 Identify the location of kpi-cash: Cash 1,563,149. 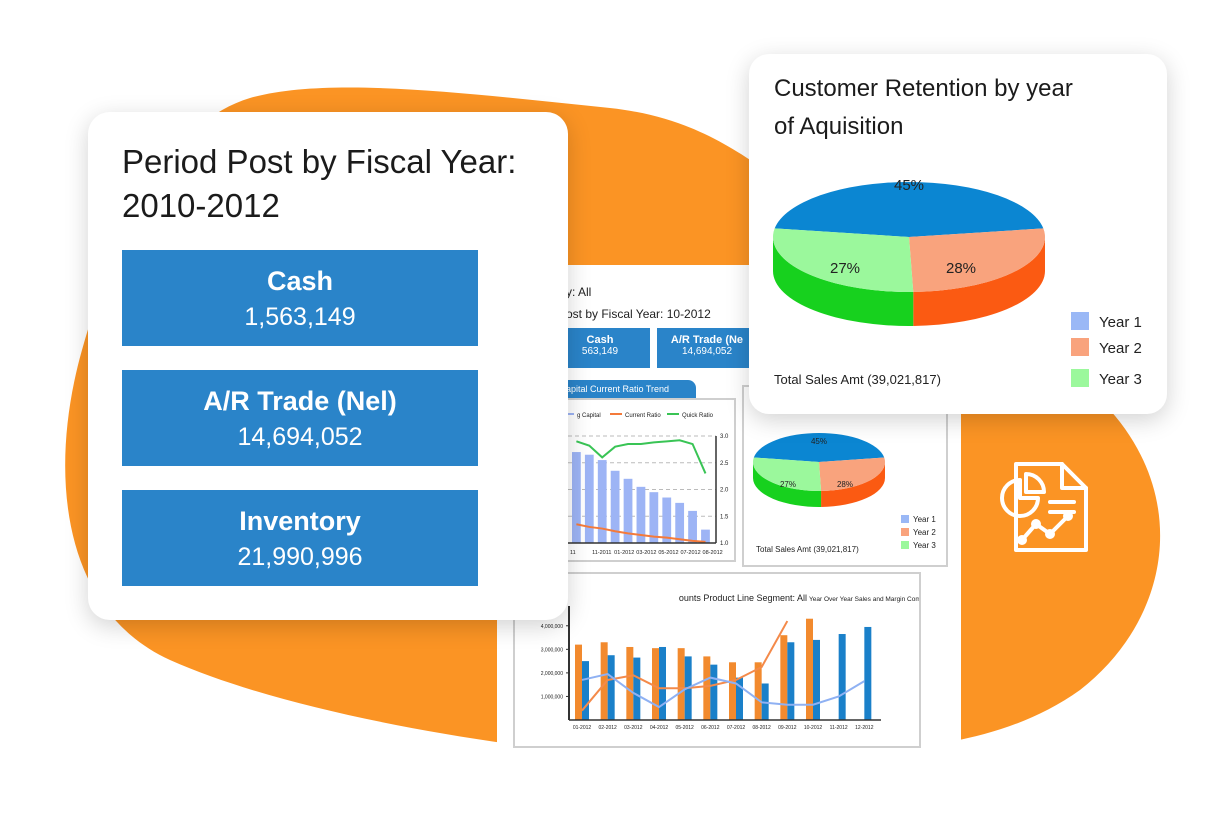
(300, 298).